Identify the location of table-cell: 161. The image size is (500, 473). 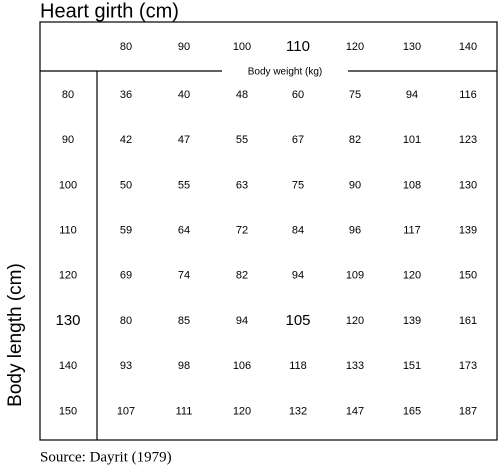
(468, 321).